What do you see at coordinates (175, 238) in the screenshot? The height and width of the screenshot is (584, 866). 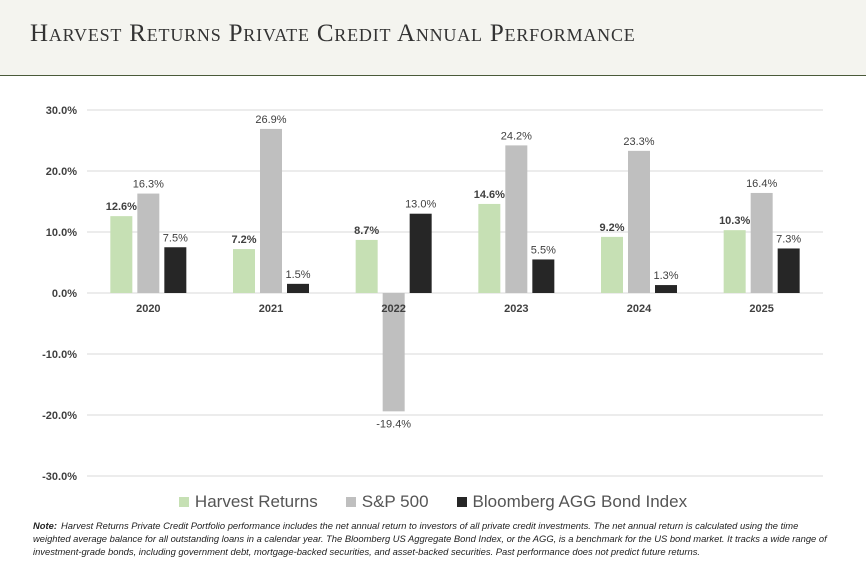 I see `data-label: 7.5%` at bounding box center [175, 238].